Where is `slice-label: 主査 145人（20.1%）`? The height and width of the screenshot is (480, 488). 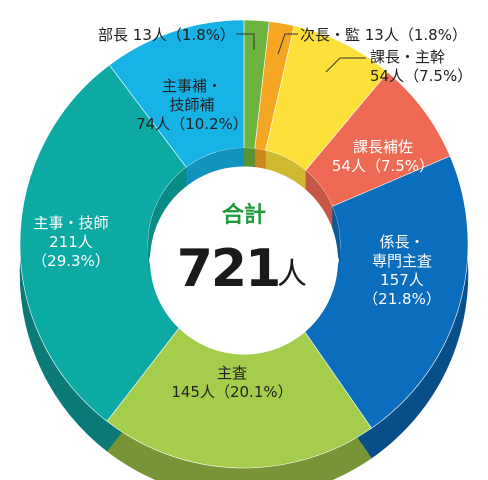
slice-label: 主査 145人（20.1%） is located at coordinates (231, 382).